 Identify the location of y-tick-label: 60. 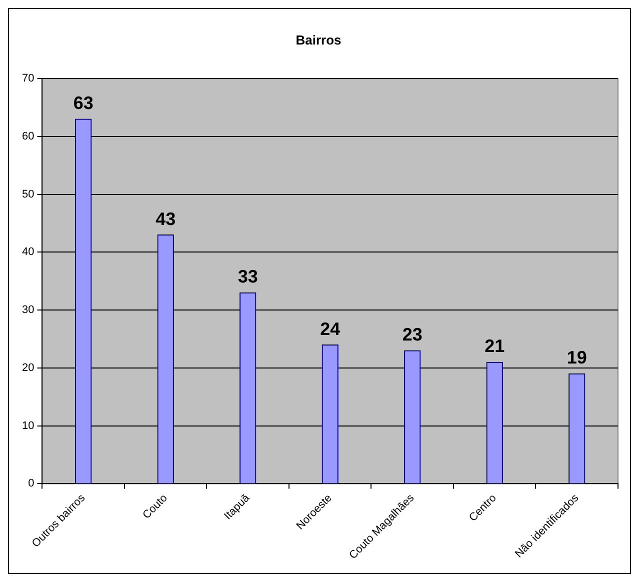
(28, 136).